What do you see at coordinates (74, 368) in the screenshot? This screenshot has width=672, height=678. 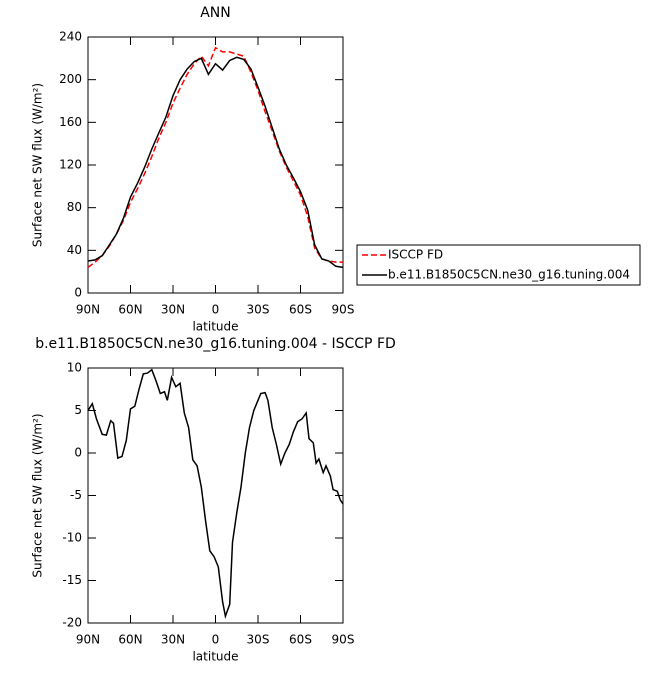 I see `y-tick-label: 10` at bounding box center [74, 368].